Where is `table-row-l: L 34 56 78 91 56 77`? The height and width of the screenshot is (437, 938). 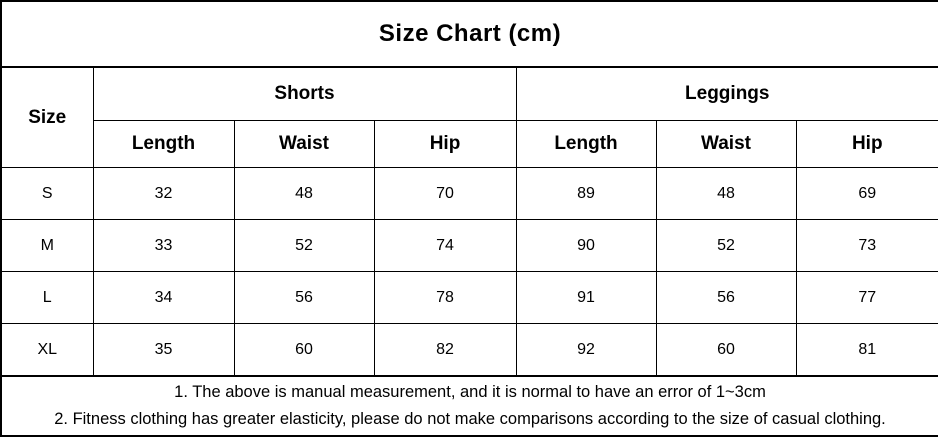 table-row-l: L 34 56 78 91 56 77 is located at coordinates (469, 297).